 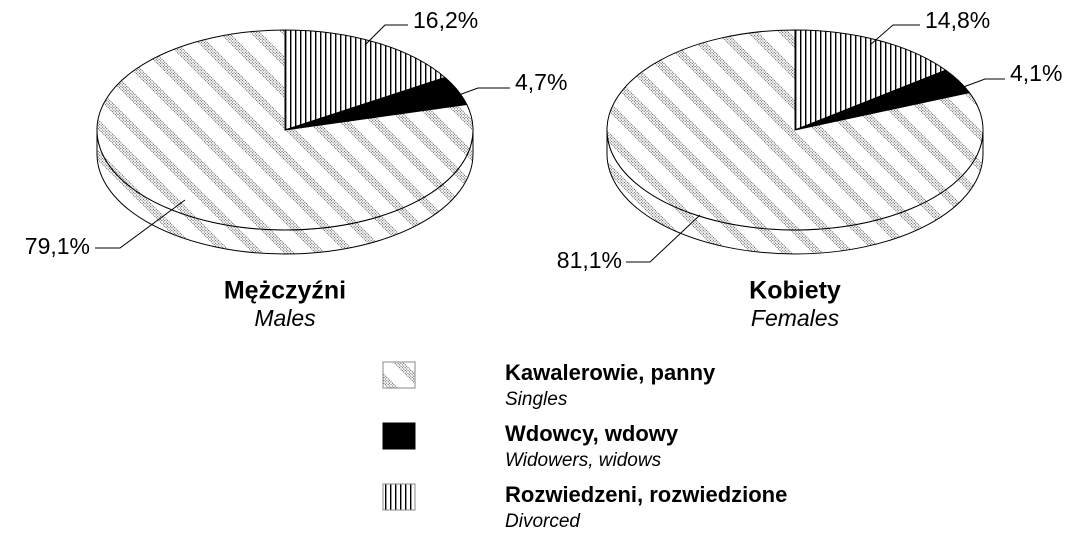 What do you see at coordinates (795, 291) in the screenshot?
I see `chart-title: Kobiety` at bounding box center [795, 291].